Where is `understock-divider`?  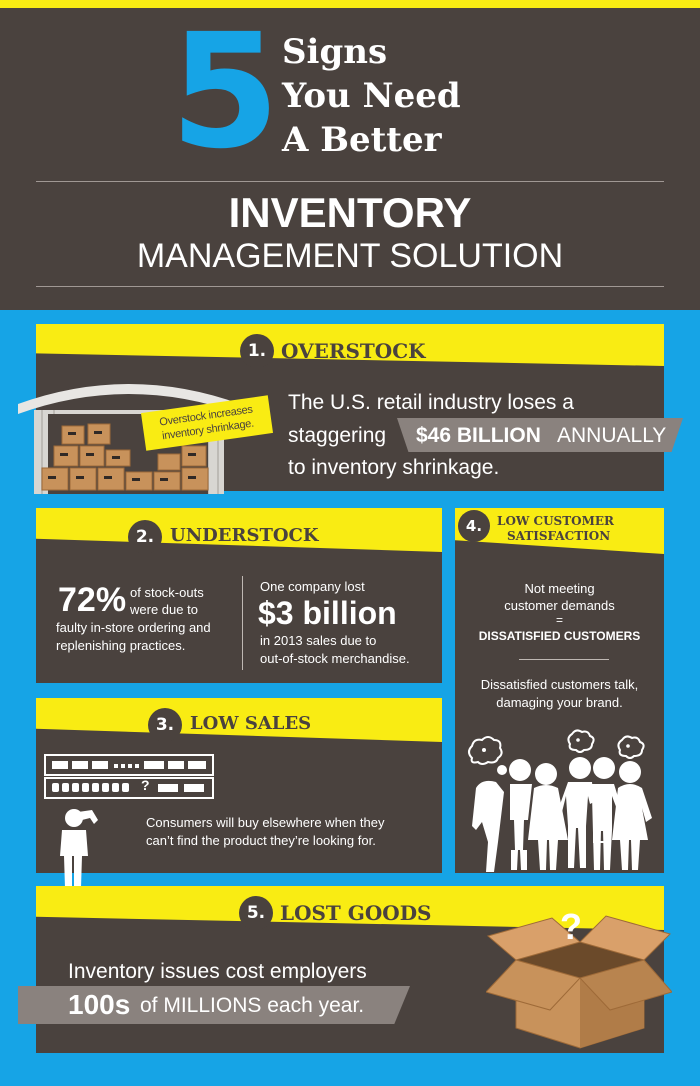
understock-divider is located at coordinates (242, 623).